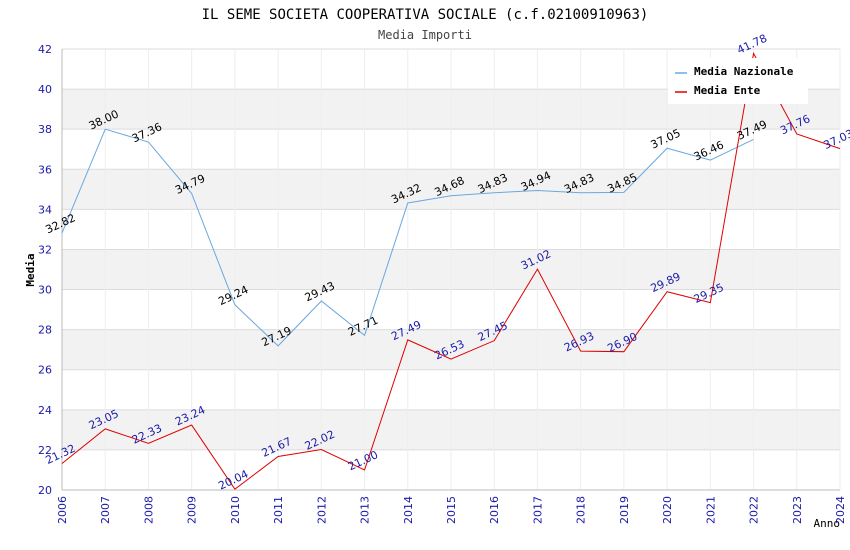 This screenshot has height=550, width=850. Describe the element at coordinates (148, 510) in the screenshot. I see `x-tick-label: 2008` at that location.